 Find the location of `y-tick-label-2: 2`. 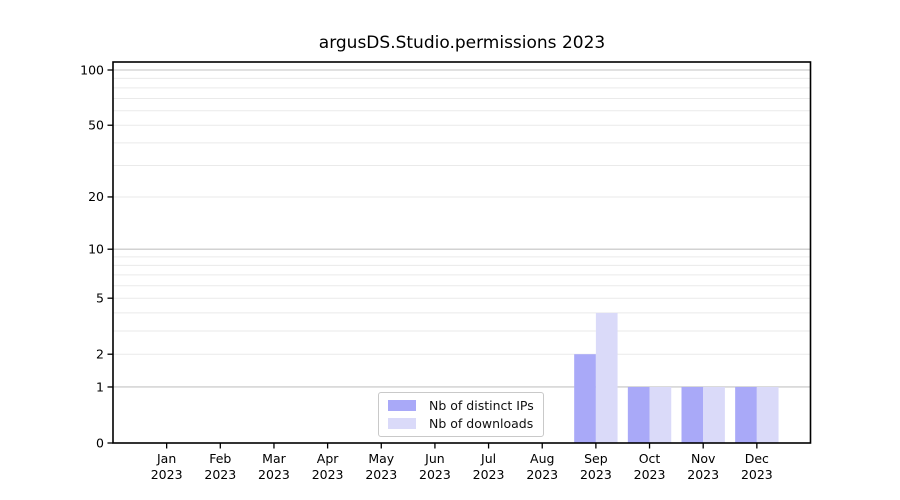

y-tick-label-2: 2 is located at coordinates (100, 354).